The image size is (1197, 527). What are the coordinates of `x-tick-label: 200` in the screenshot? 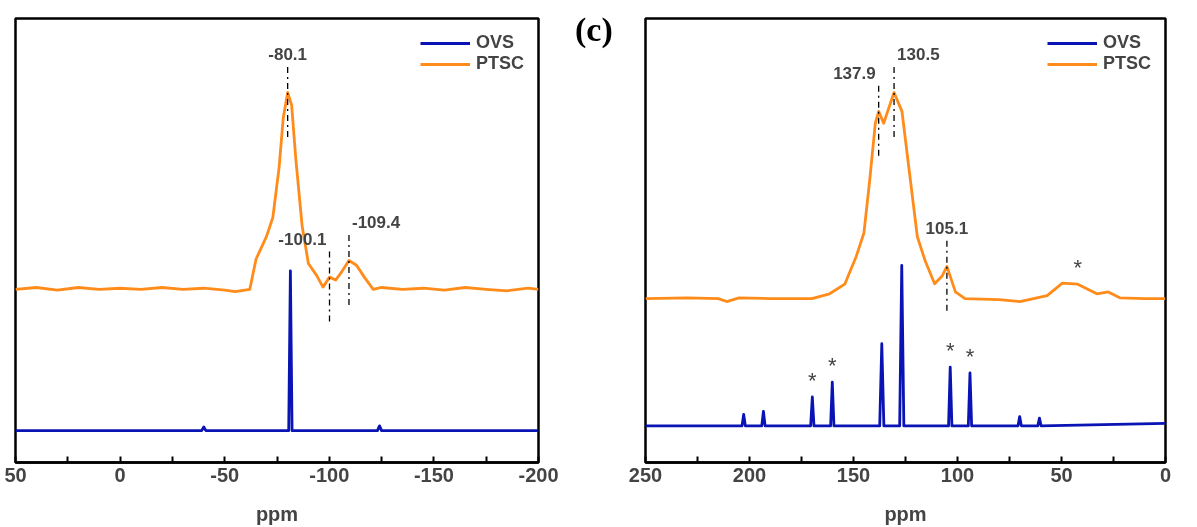 It's located at (749, 474).